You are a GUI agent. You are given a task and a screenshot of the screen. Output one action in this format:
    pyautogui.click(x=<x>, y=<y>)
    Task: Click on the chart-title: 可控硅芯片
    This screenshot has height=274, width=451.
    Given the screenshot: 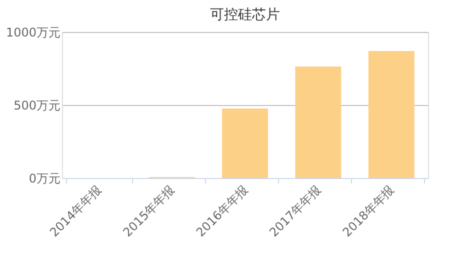 What is the action you would take?
    pyautogui.click(x=245, y=15)
    